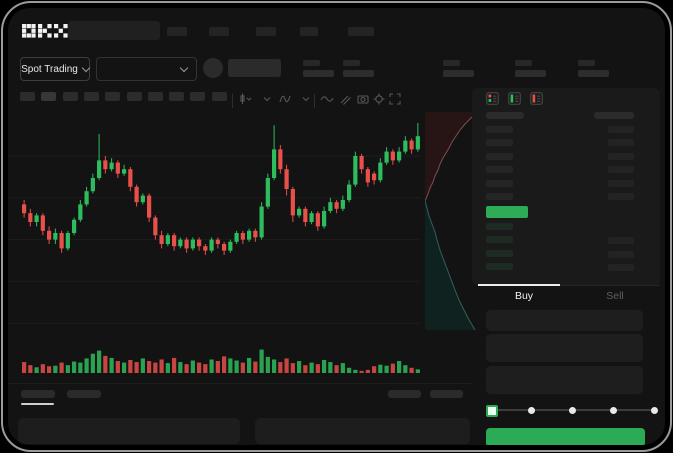 This screenshot has height=453, width=673. Describe the element at coordinates (213, 68) in the screenshot. I see `coin-icon` at that location.